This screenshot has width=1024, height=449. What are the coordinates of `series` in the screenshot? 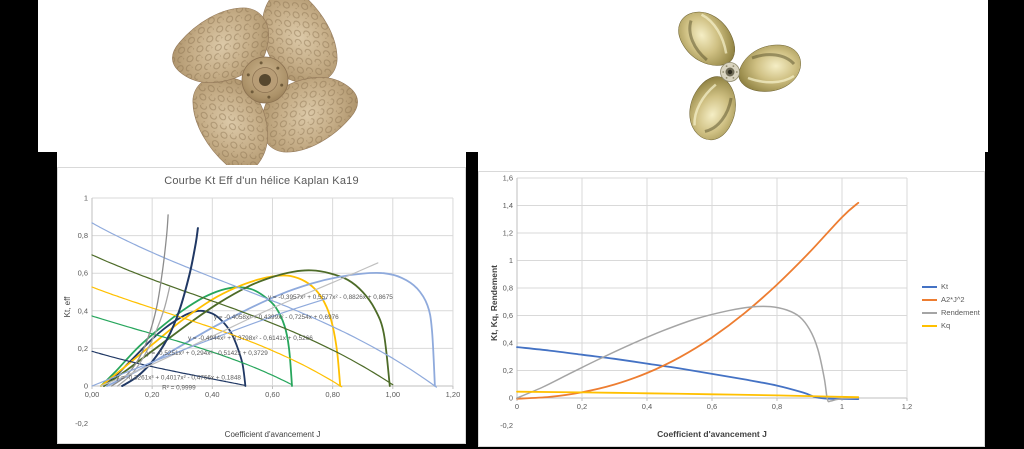 It's located at (264, 301).